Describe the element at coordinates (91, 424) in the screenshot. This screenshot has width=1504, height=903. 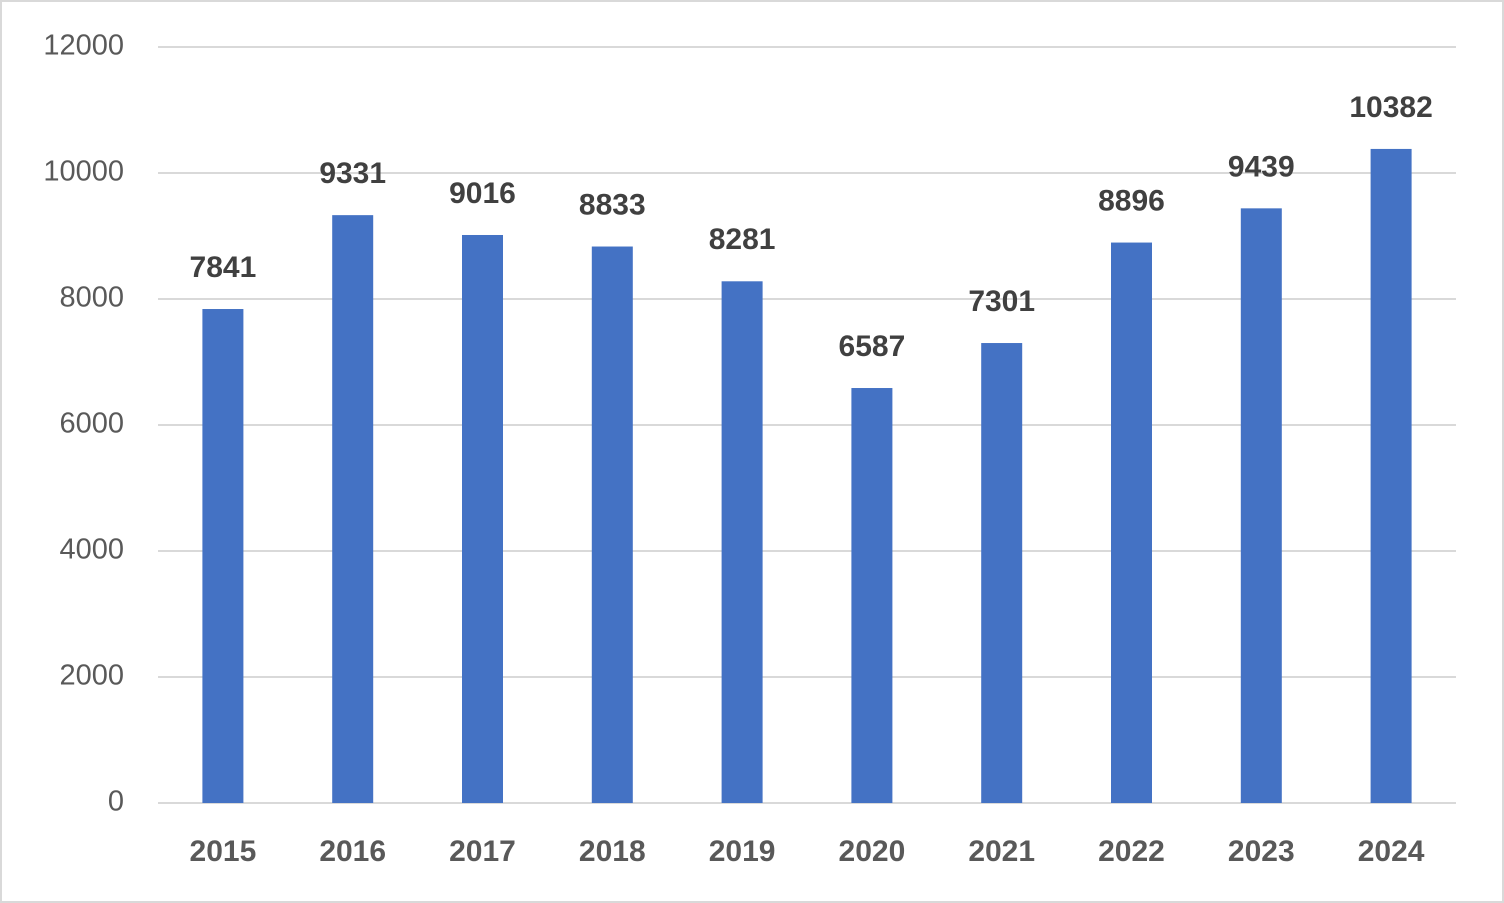
I see `y-tick-label: 6000` at that location.